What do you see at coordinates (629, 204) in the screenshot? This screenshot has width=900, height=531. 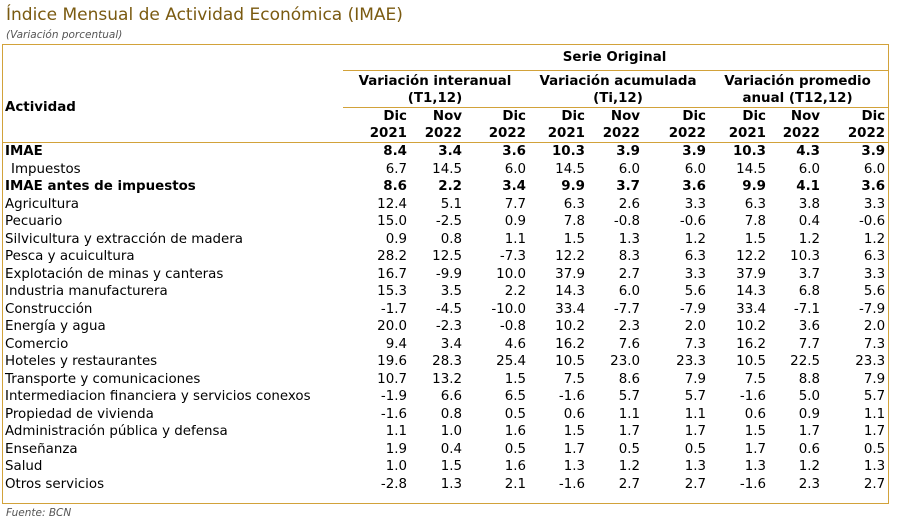 I see `value-cell: 2.6` at bounding box center [629, 204].